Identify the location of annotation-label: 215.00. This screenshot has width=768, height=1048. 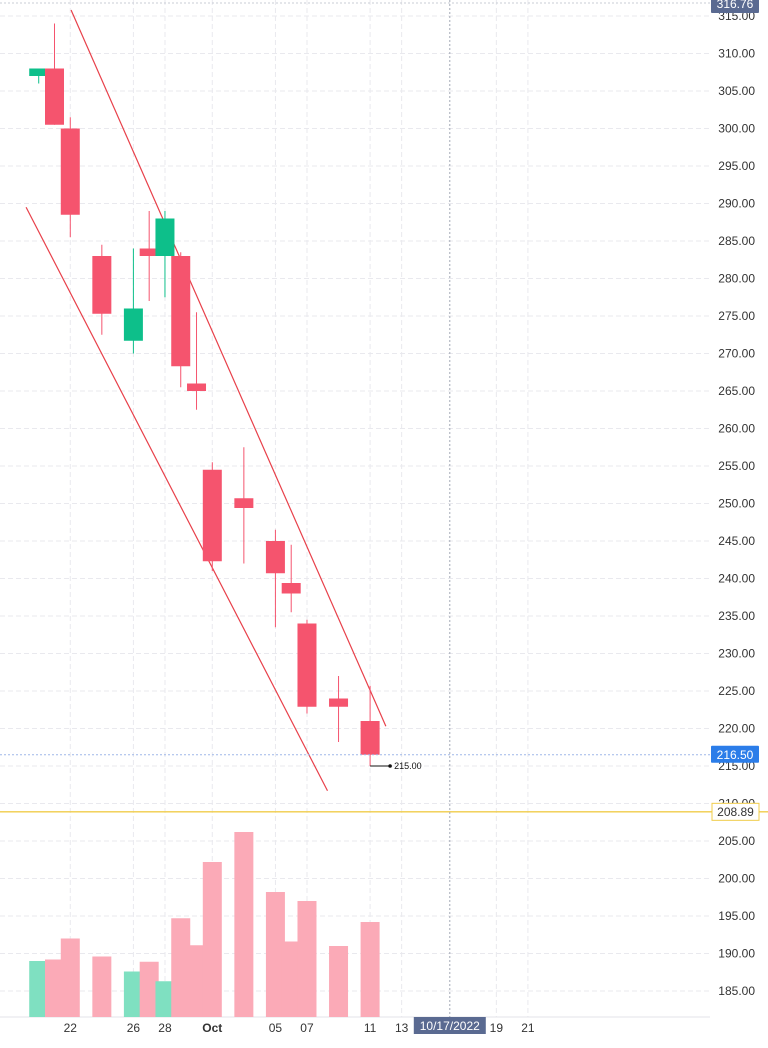
(408, 766).